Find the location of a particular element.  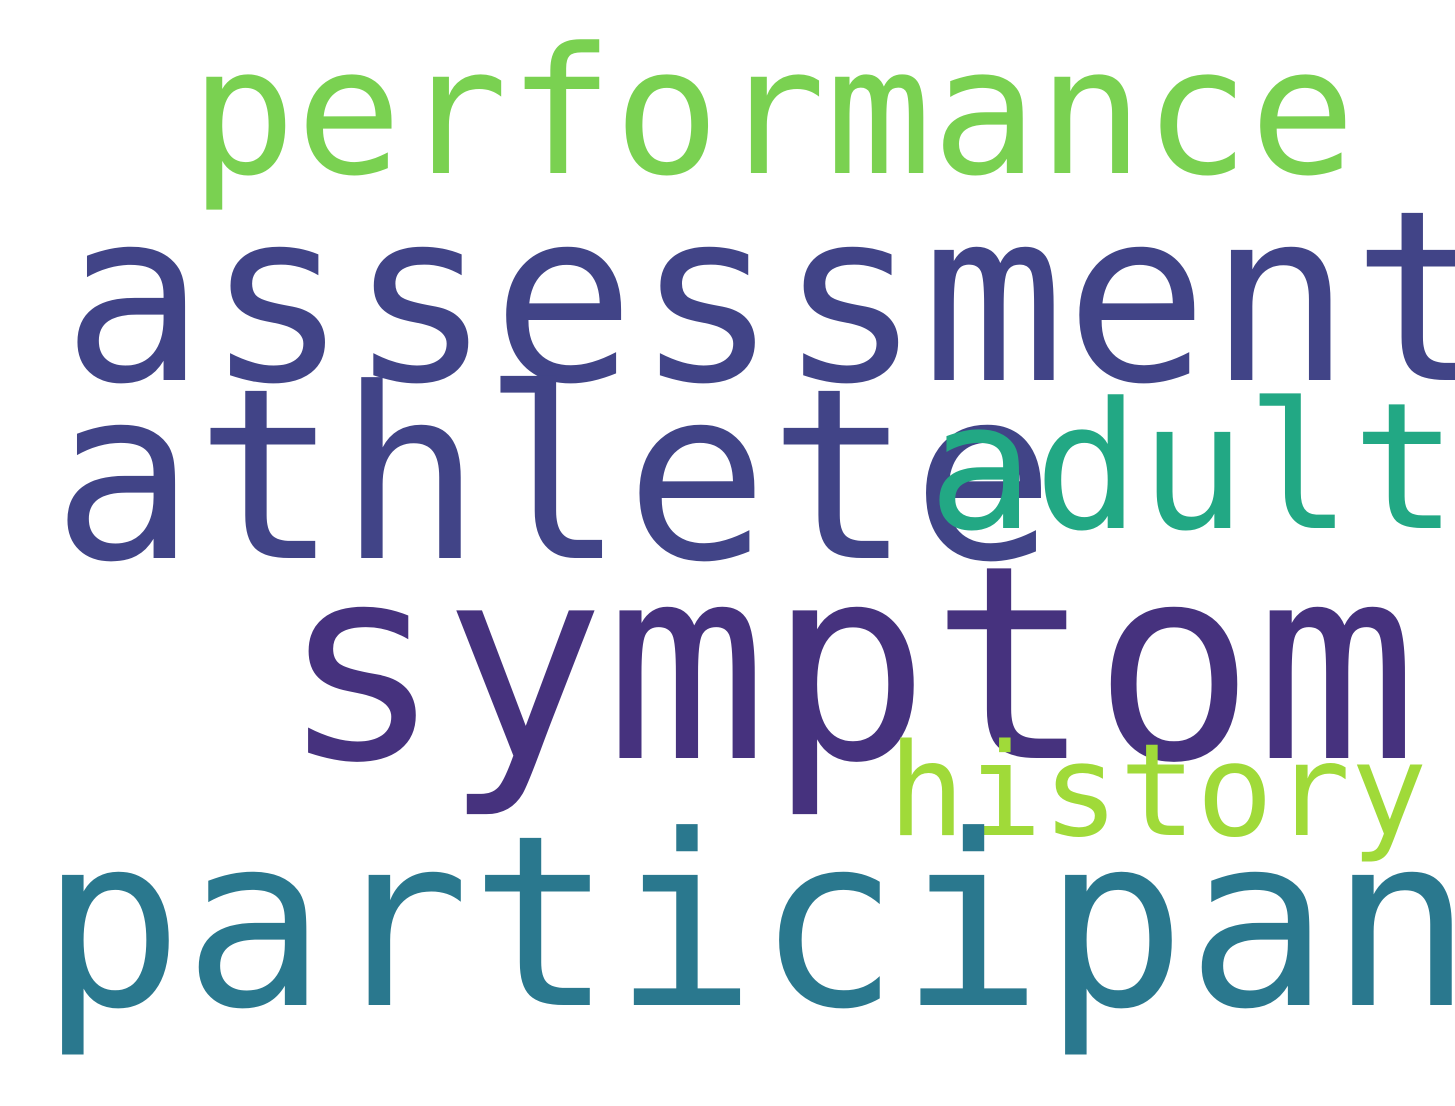

word-performance: performance is located at coordinates (773, 112).